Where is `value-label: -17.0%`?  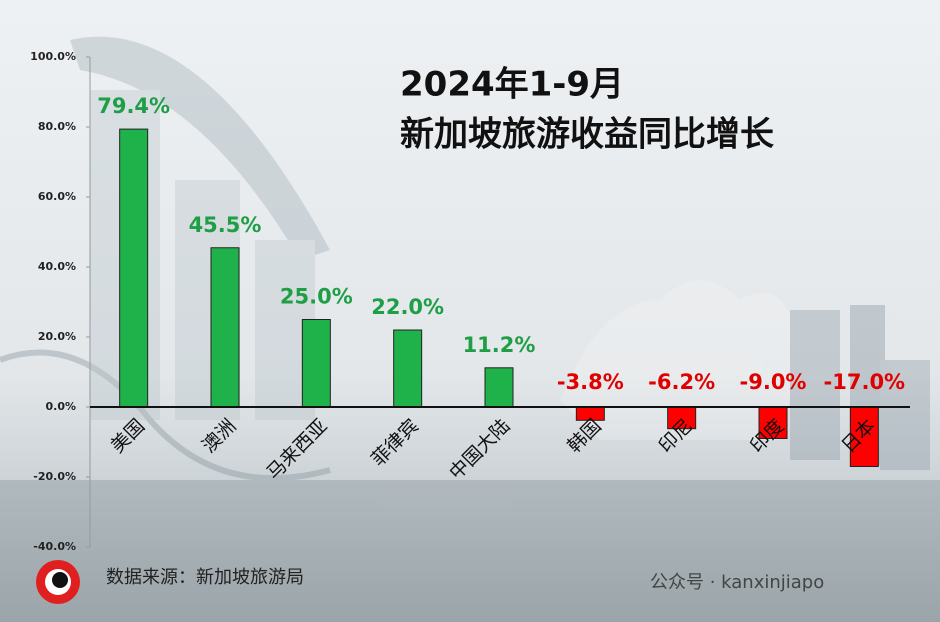 value-label: -17.0% is located at coordinates (865, 382).